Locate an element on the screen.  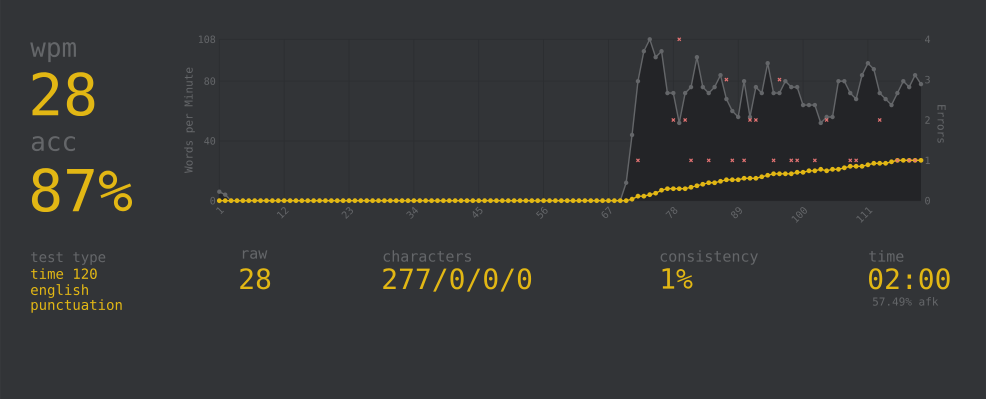
text: 1% is located at coordinates (677, 278).